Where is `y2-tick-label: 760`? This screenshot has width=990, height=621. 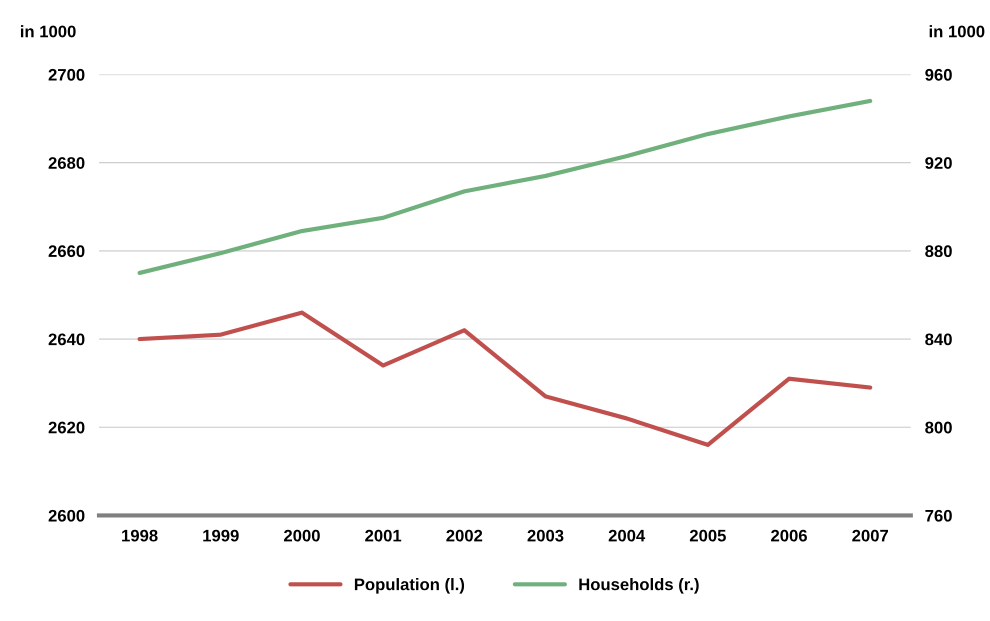 y2-tick-label: 760 is located at coordinates (938, 516).